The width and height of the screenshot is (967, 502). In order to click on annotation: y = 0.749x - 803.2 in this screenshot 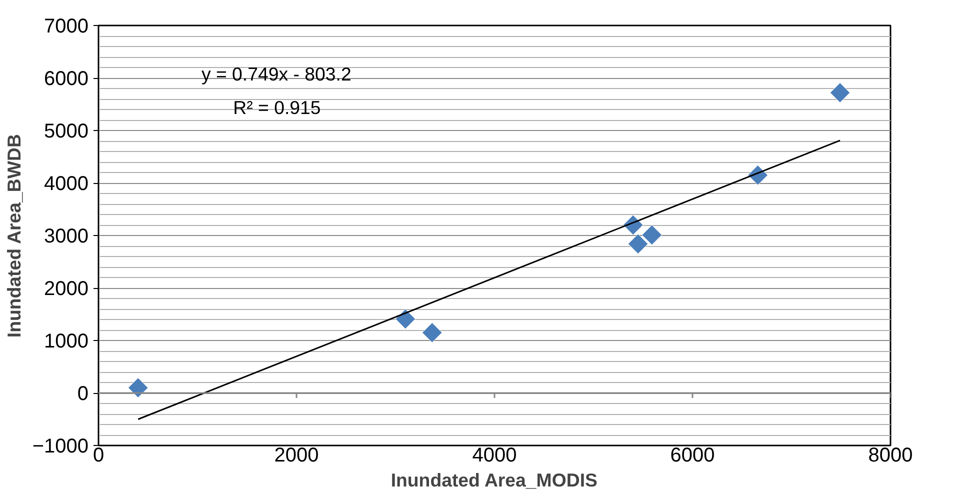, I will do `click(276, 73)`.